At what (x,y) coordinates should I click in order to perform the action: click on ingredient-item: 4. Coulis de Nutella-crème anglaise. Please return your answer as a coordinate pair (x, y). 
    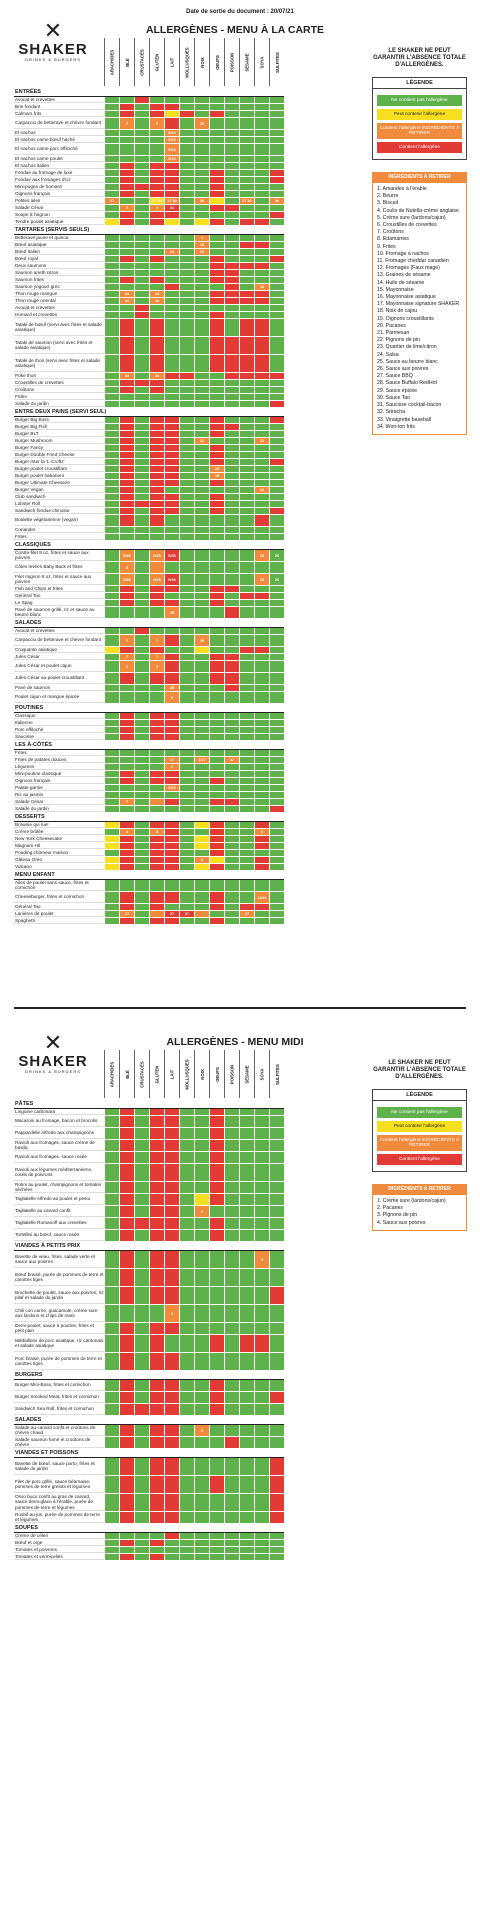
    Looking at the image, I should click on (418, 210).